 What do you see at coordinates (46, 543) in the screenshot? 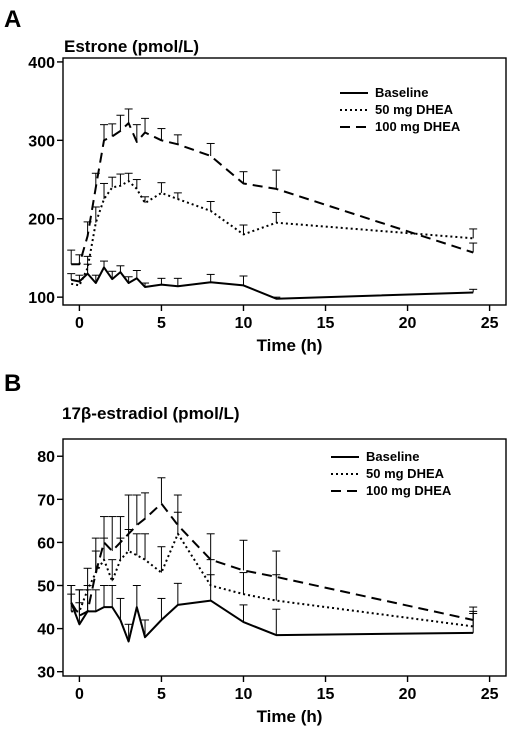
I see `y-tick-label: 60` at bounding box center [46, 543].